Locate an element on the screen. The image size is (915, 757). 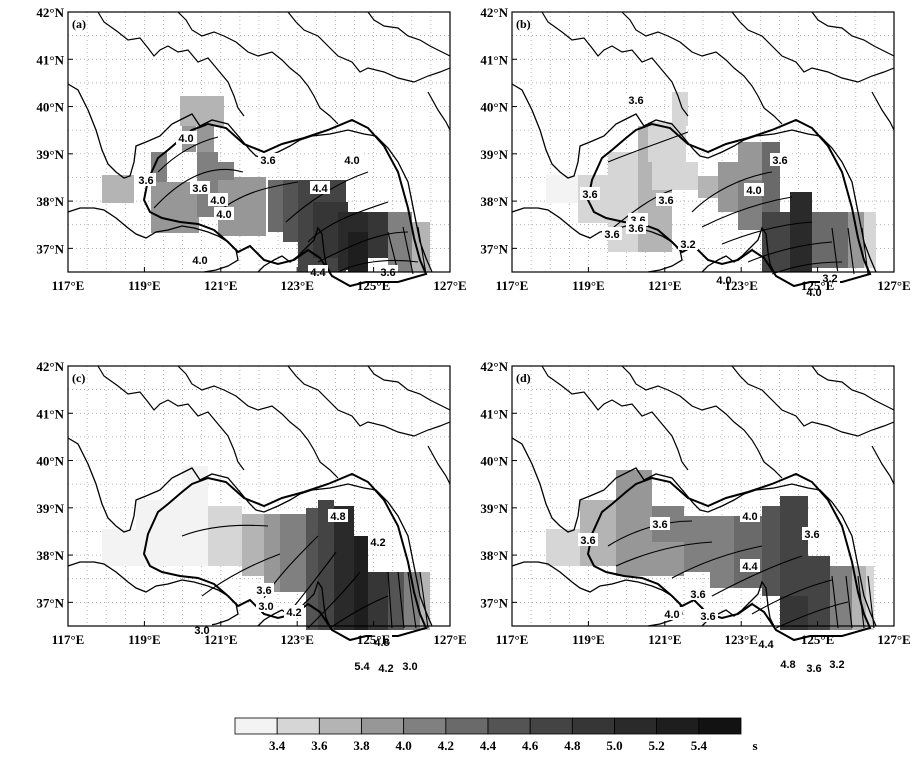
contour-label: 4.2 is located at coordinates (378, 542).